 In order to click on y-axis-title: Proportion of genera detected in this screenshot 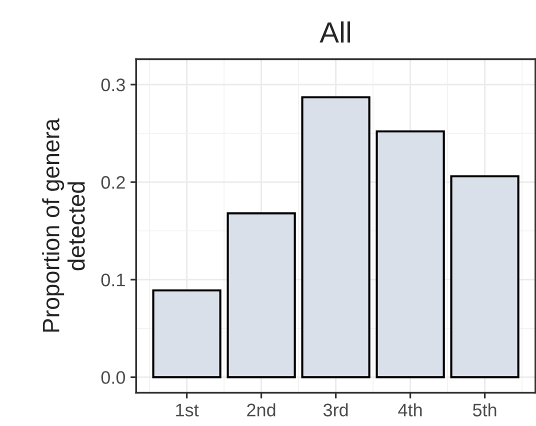, I will do `click(63, 225)`.